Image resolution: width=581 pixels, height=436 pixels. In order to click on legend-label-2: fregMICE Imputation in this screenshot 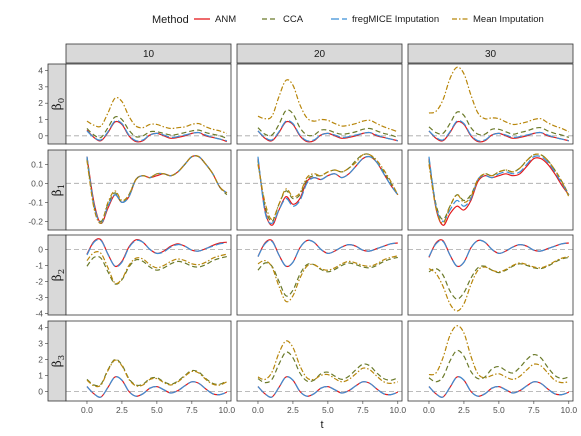, I will do `click(395, 19)`.